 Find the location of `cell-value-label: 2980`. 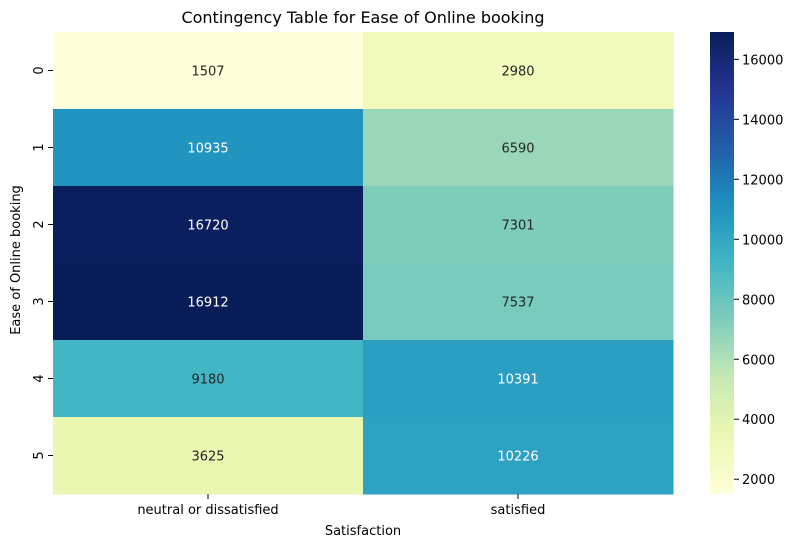

cell-value-label: 2980 is located at coordinates (517, 72).